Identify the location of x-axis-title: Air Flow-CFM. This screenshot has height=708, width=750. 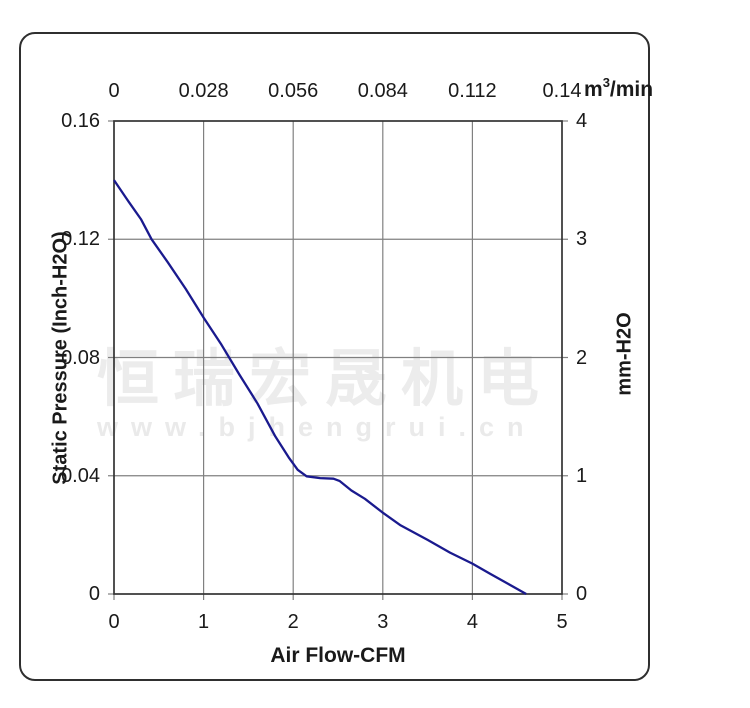
(338, 655).